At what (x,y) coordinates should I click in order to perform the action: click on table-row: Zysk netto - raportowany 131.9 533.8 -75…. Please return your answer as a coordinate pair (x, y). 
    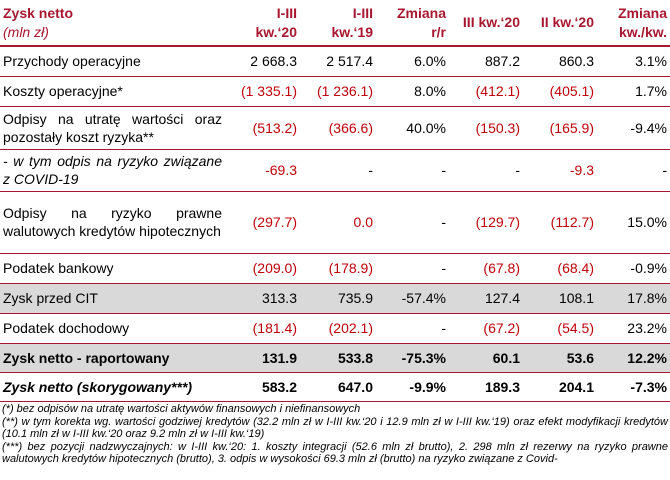
    Looking at the image, I should click on (335, 358).